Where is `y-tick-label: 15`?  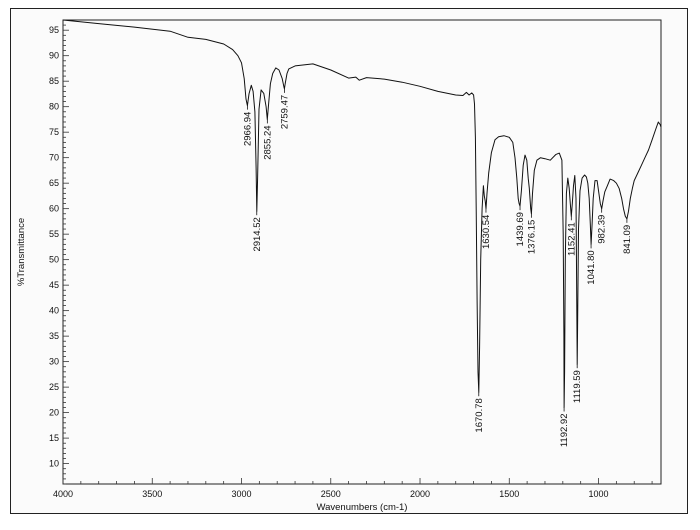 y-tick-label: 15 is located at coordinates (54, 438).